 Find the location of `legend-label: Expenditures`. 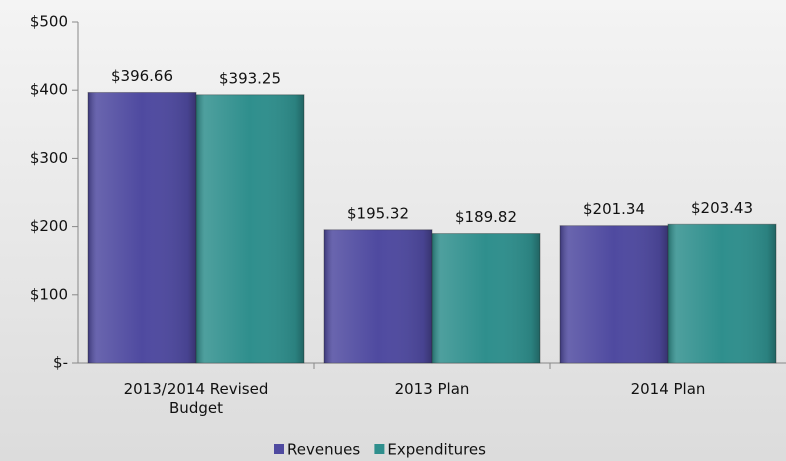

legend-label: Expenditures is located at coordinates (436, 450).